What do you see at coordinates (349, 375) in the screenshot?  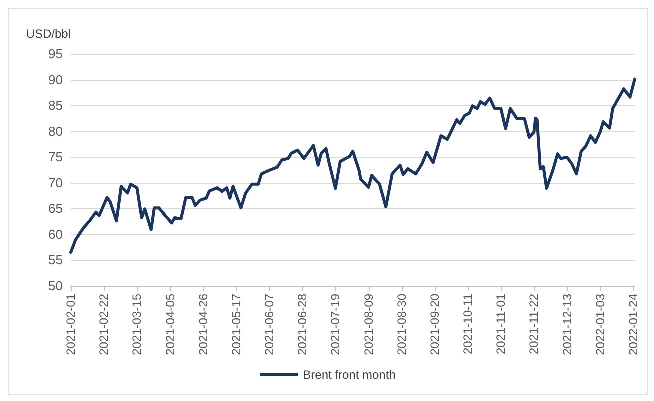 I see `legend-label: Brent front month` at bounding box center [349, 375].